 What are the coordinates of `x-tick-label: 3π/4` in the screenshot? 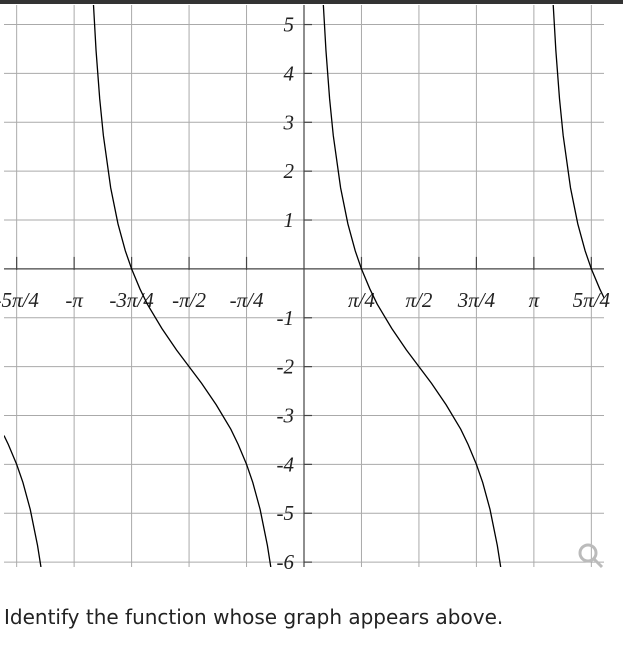 It's located at (476, 300).